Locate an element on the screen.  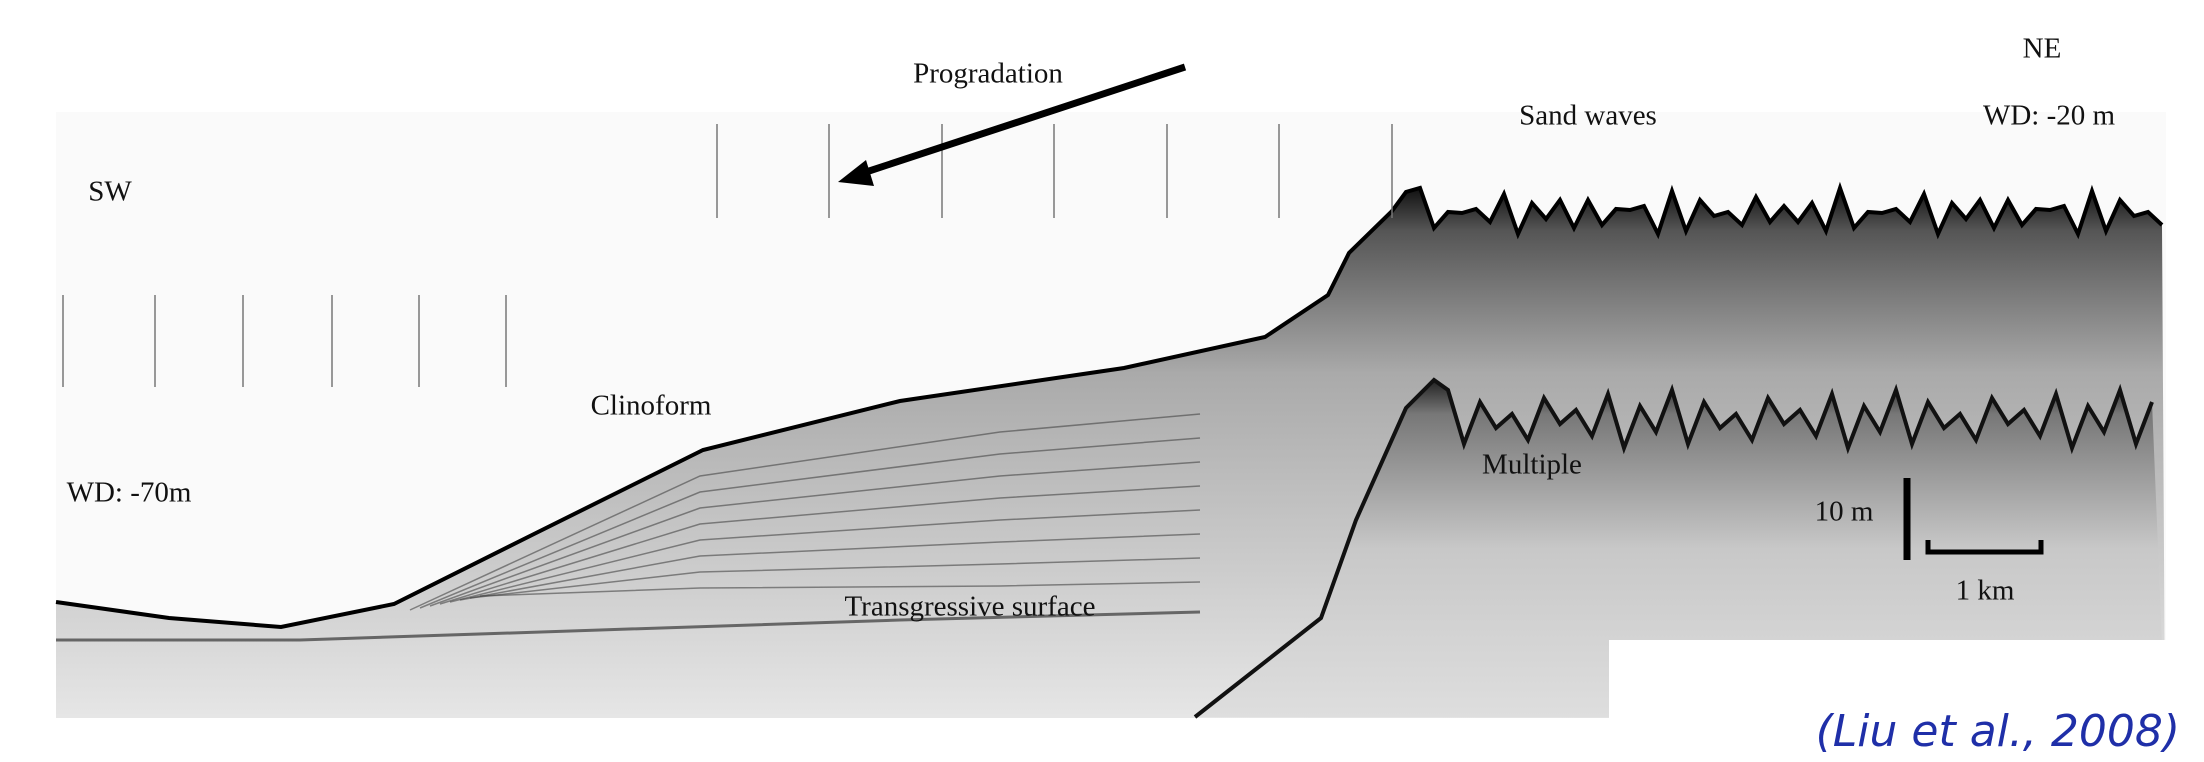
direction-label: SW is located at coordinates (110, 192).